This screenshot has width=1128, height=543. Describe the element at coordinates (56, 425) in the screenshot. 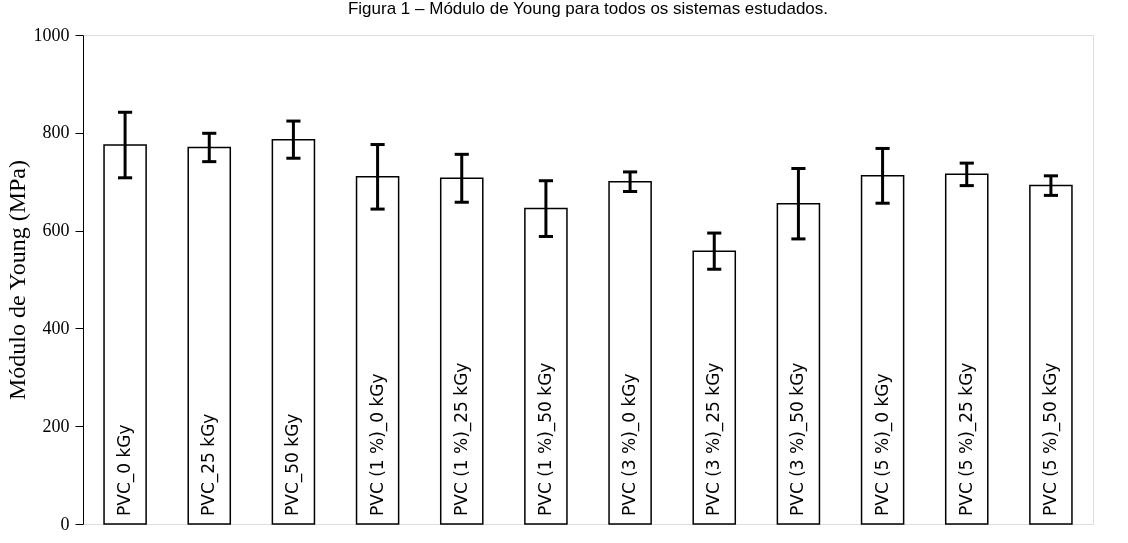

I see `y-tick-label: 200` at that location.